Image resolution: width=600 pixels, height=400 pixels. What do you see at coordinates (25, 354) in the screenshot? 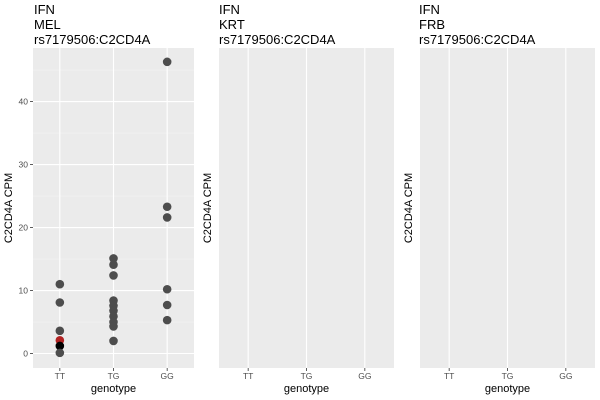
I see `y-tick-label: 0` at bounding box center [25, 354].